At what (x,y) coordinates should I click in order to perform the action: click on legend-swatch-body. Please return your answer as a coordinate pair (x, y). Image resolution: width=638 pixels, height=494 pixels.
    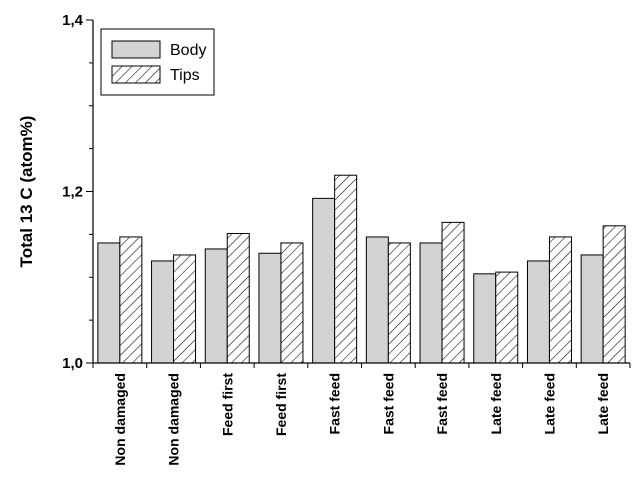
    Looking at the image, I should click on (136, 49).